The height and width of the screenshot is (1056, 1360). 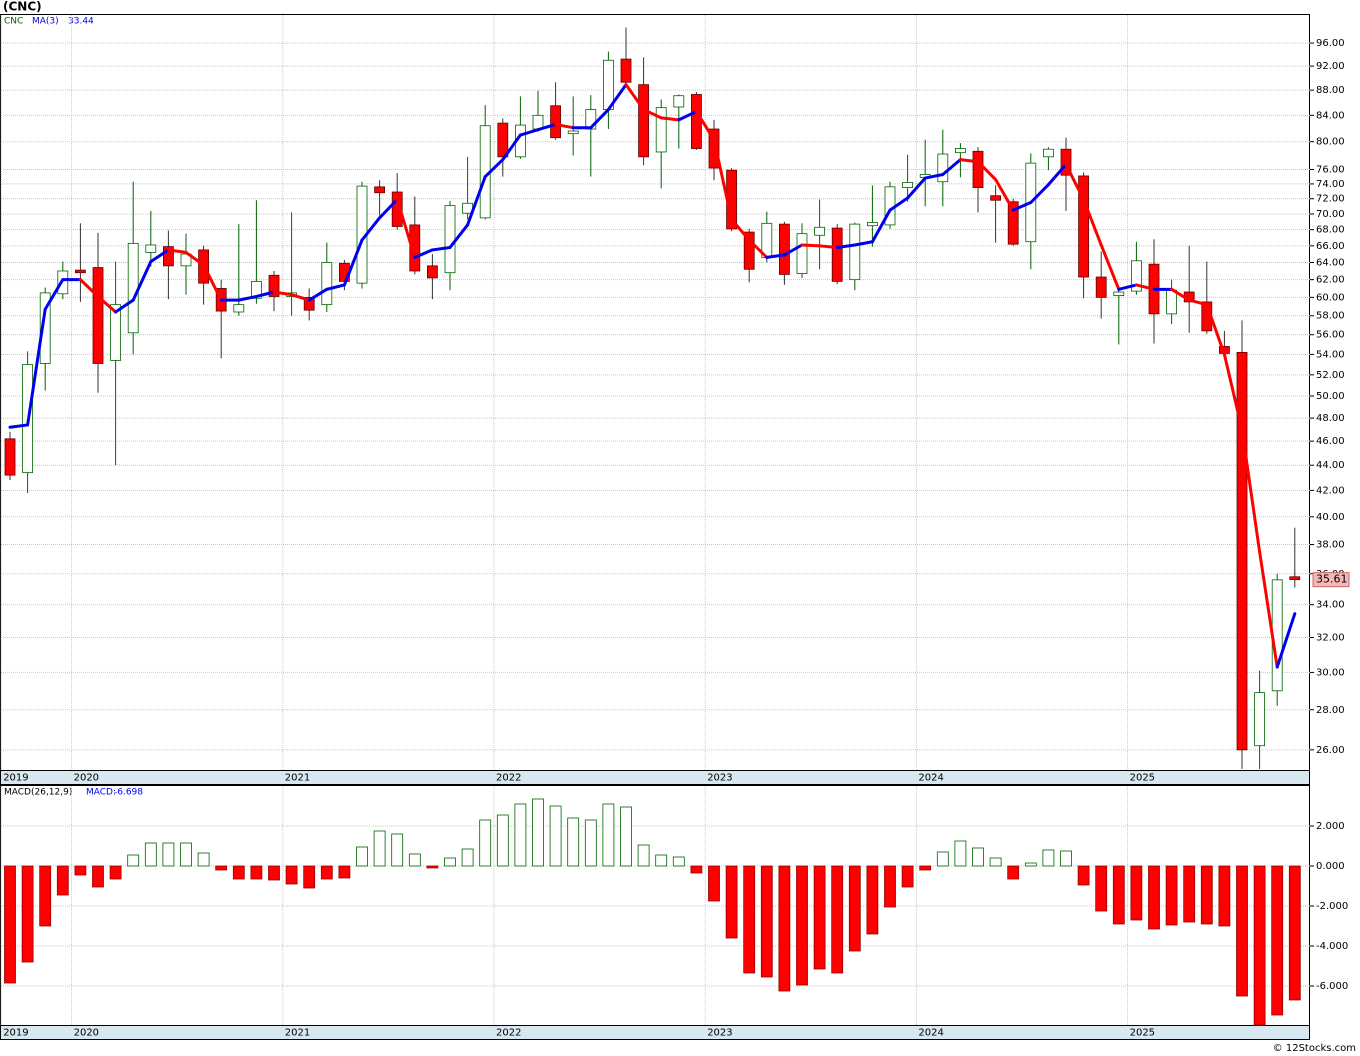 I want to click on y-tick-label: 52.00, so click(x=1330, y=375).